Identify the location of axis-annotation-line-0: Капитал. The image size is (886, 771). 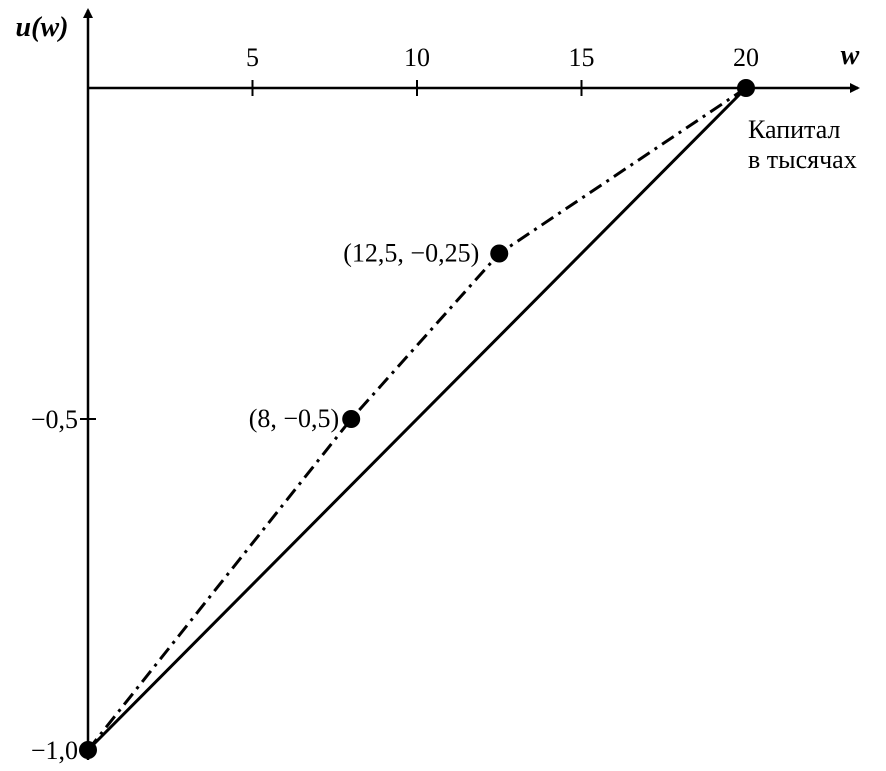
(794, 129).